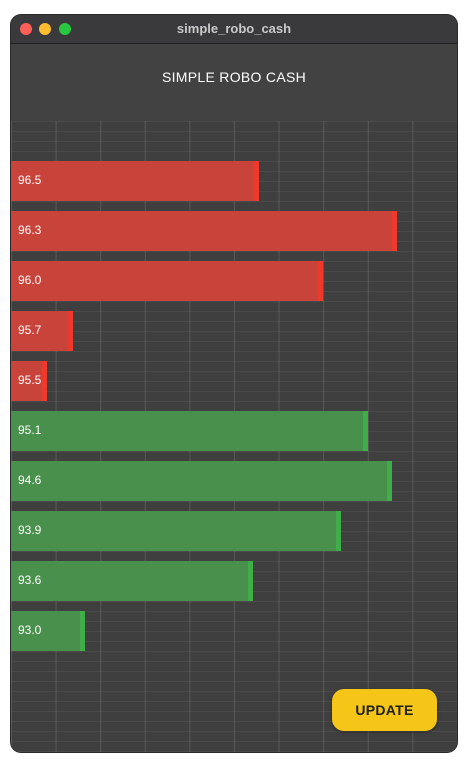 The image size is (470, 769). Describe the element at coordinates (29, 180) in the screenshot. I see `bar-label: 96.5` at that location.